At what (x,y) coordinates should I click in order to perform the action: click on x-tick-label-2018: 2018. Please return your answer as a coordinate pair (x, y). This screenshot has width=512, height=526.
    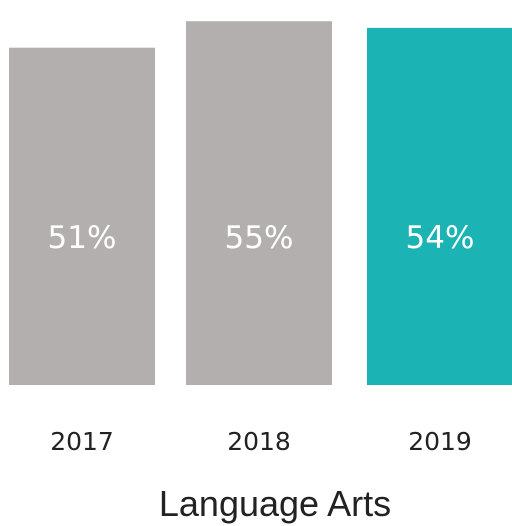
    Looking at the image, I should click on (259, 441).